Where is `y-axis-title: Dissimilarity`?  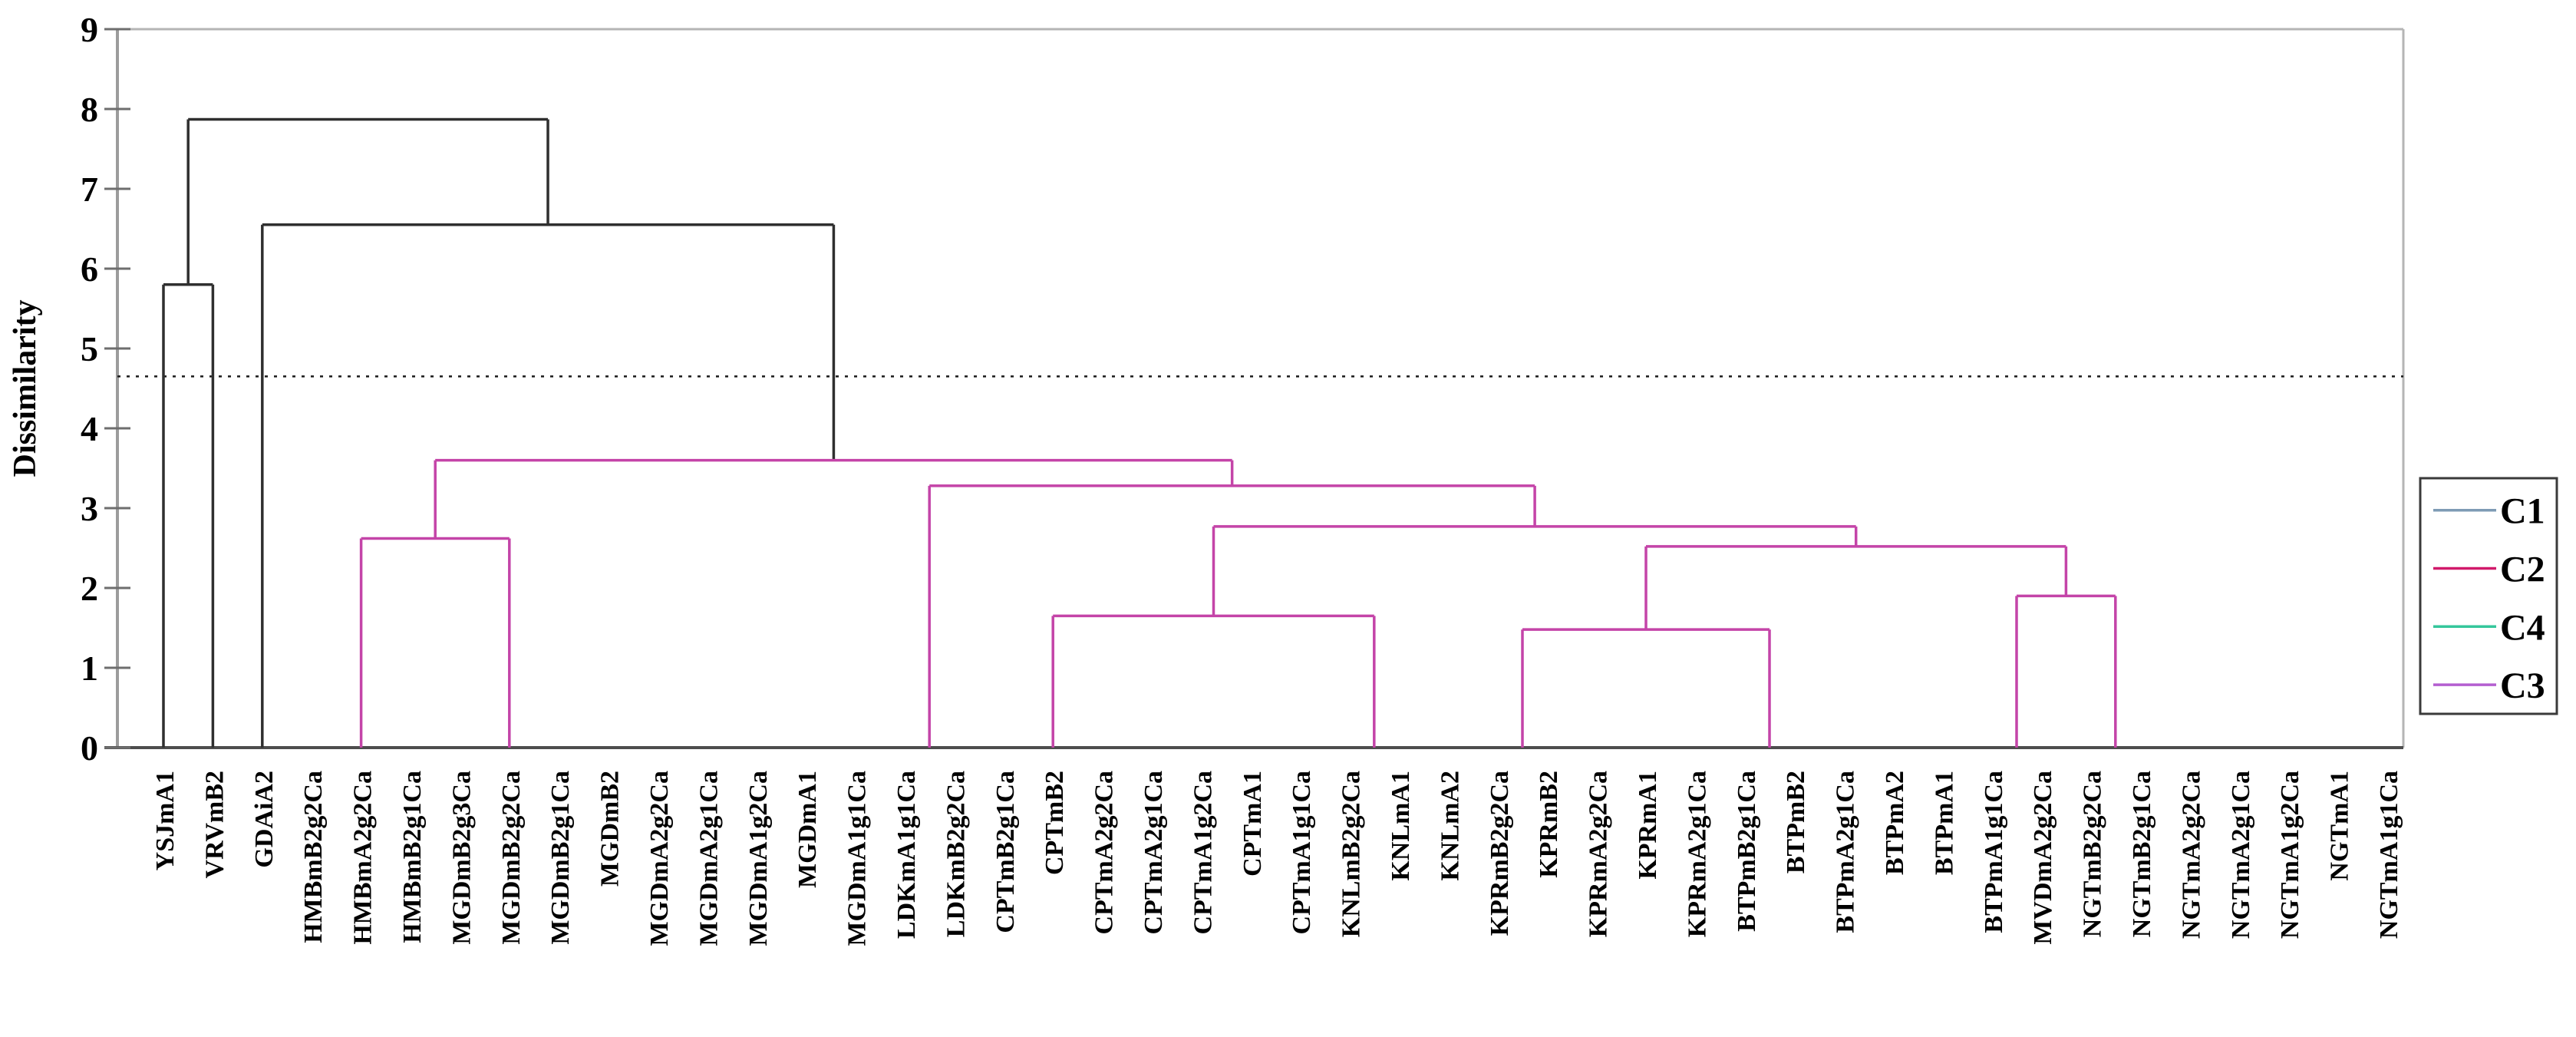
y-axis-title: Dissimilarity is located at coordinates (25, 388).